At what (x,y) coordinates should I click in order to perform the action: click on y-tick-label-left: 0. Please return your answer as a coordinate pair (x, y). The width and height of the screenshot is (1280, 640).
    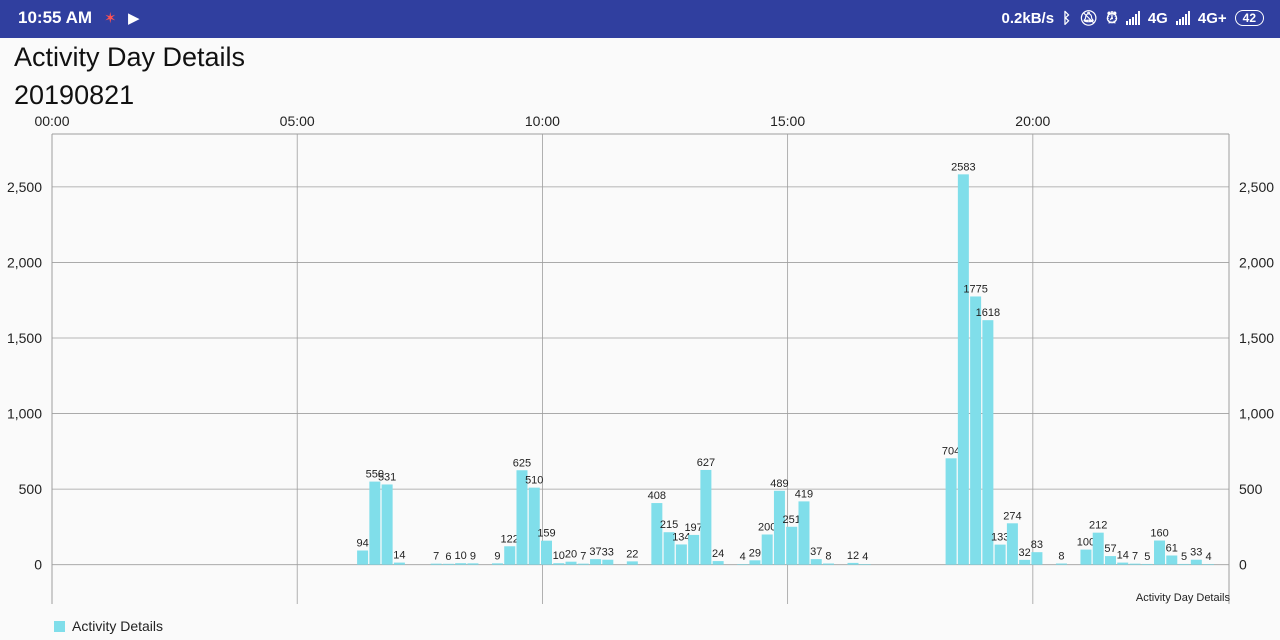
    Looking at the image, I should click on (38, 565).